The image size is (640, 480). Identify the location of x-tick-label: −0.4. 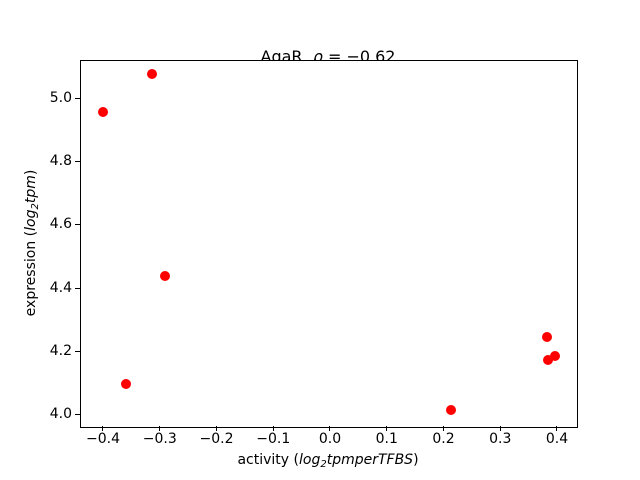
(102, 439).